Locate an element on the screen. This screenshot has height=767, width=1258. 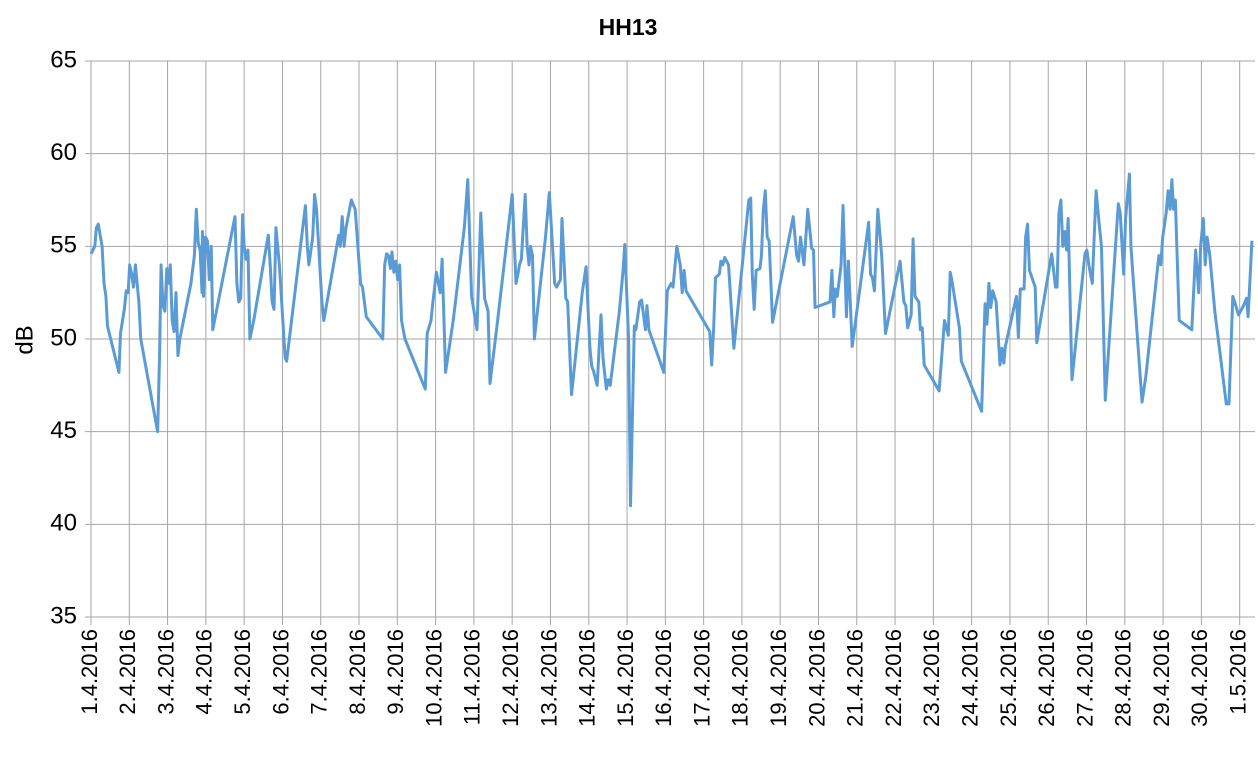
x-tick-label: 7.4.2016 is located at coordinates (319, 672).